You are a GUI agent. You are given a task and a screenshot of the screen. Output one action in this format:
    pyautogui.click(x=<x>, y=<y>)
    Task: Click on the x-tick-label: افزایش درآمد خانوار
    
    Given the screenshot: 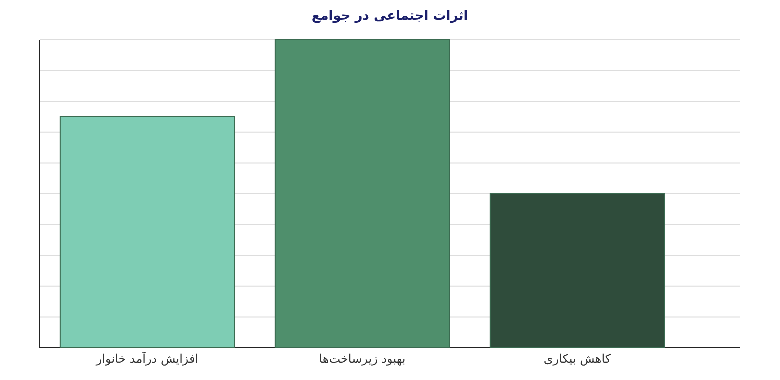 What is the action you would take?
    pyautogui.click(x=147, y=358)
    